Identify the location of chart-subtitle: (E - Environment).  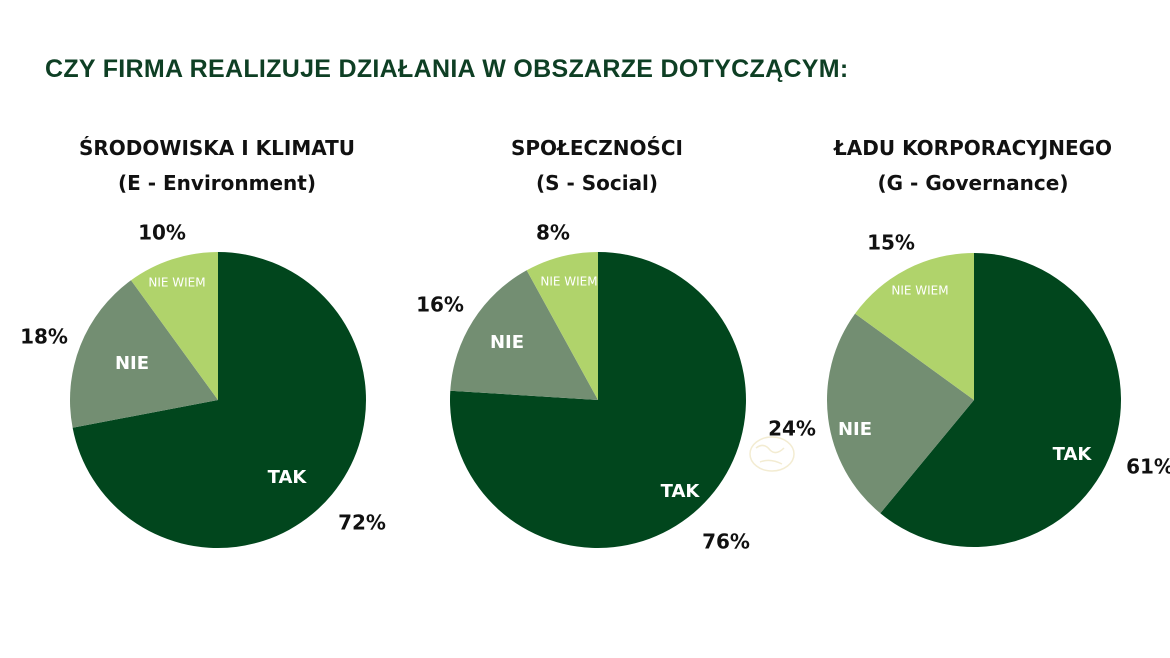
(216, 183).